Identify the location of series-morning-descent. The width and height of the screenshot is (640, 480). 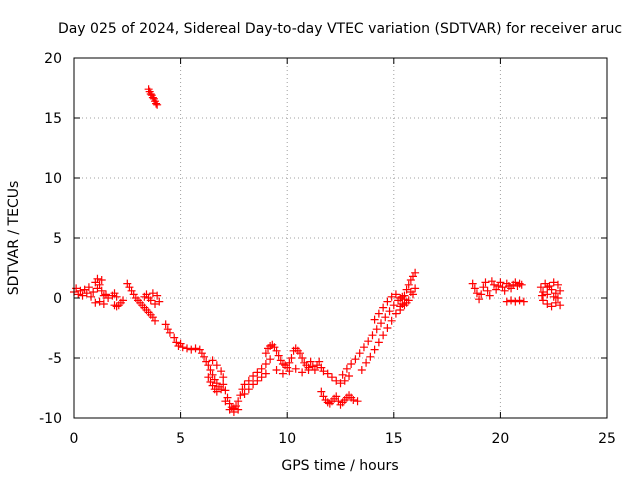
(137, 302).